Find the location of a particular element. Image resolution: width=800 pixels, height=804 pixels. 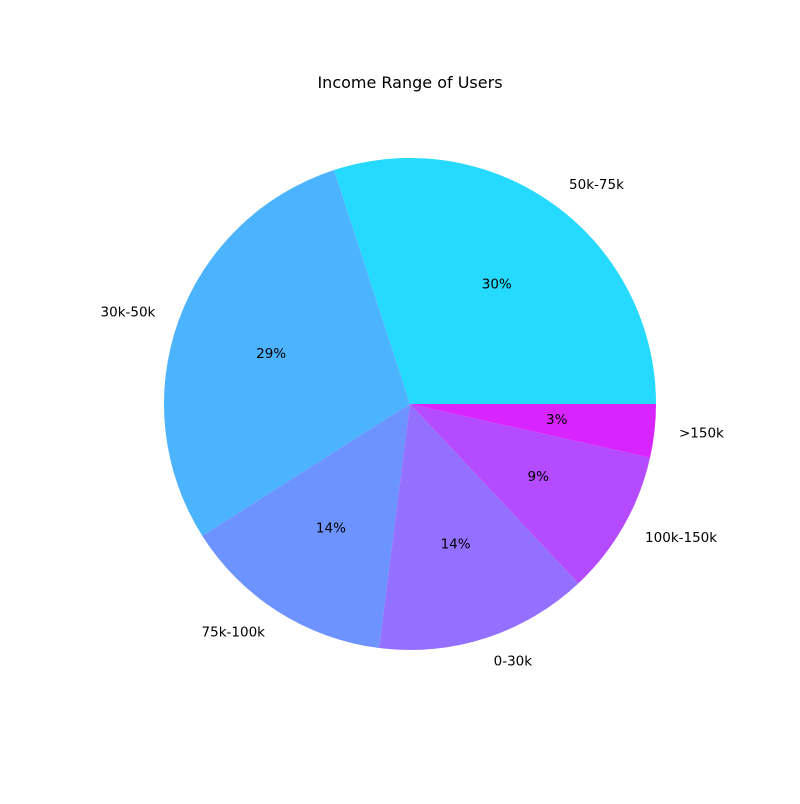

slice-category-label: 100k-150k is located at coordinates (681, 538).